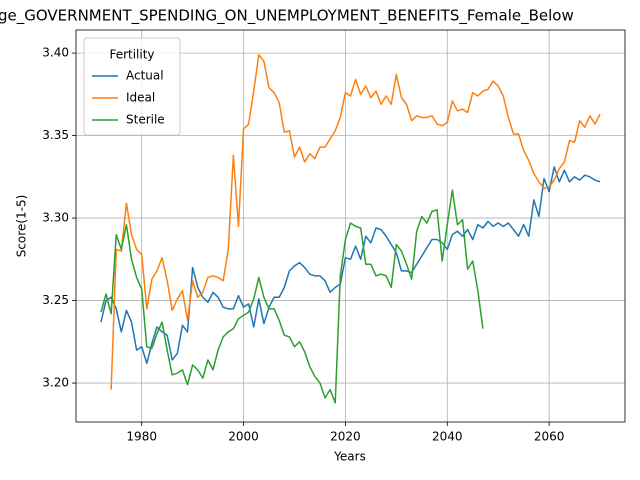  Describe the element at coordinates (55, 383) in the screenshot. I see `y-tick-label: 3.20` at that location.